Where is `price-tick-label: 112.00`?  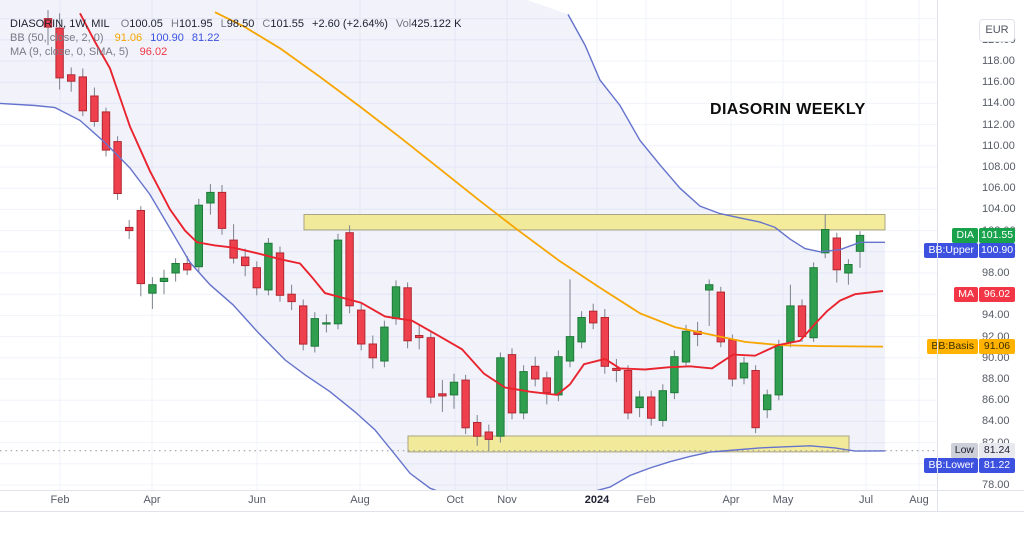 price-tick-label: 112.00 is located at coordinates (998, 124).